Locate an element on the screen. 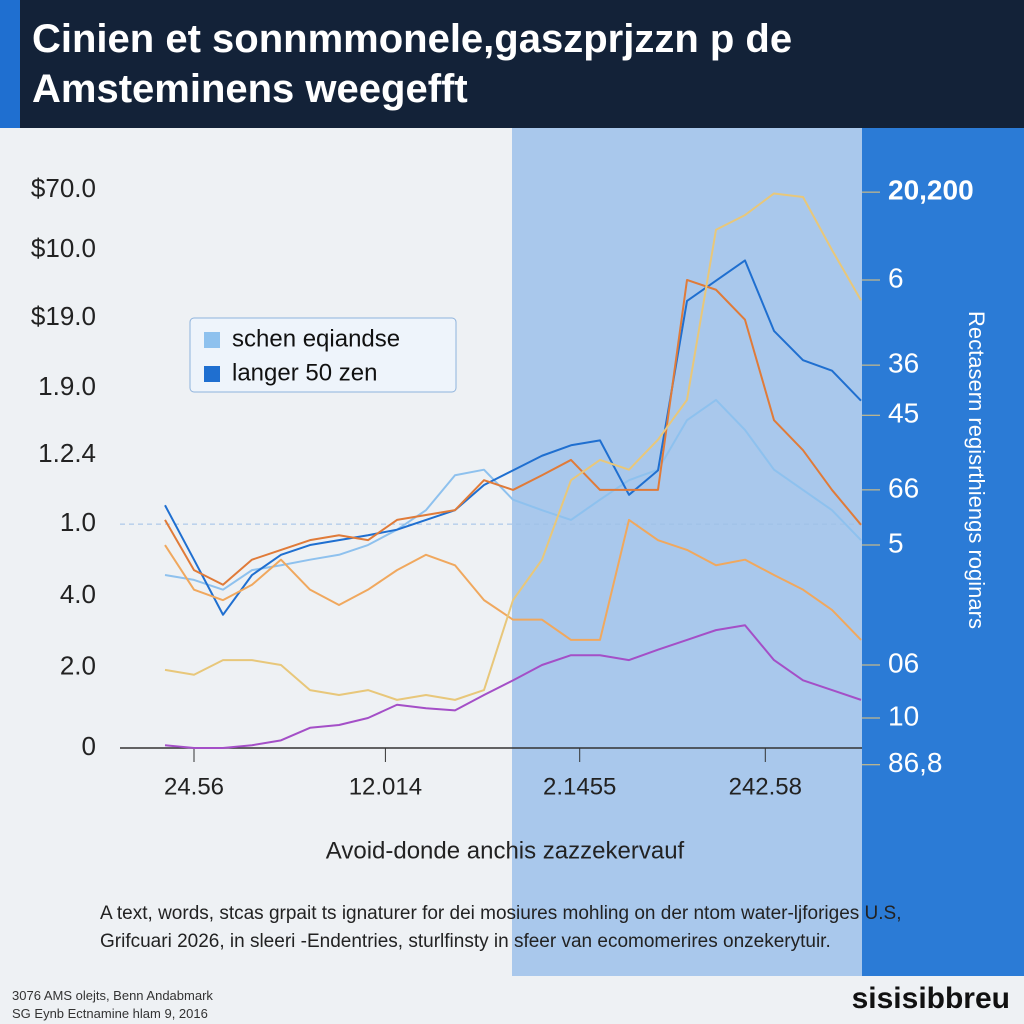  x-axis-label: Avoid-donde anchis zazzekervauf is located at coordinates (505, 850).